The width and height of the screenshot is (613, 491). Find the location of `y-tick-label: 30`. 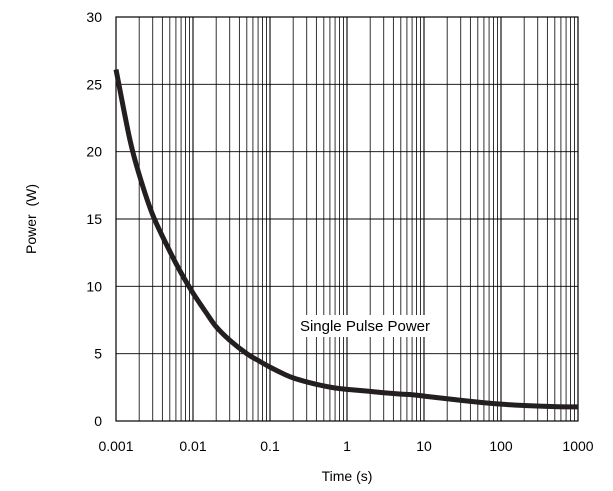

y-tick-label: 30 is located at coordinates (94, 17).